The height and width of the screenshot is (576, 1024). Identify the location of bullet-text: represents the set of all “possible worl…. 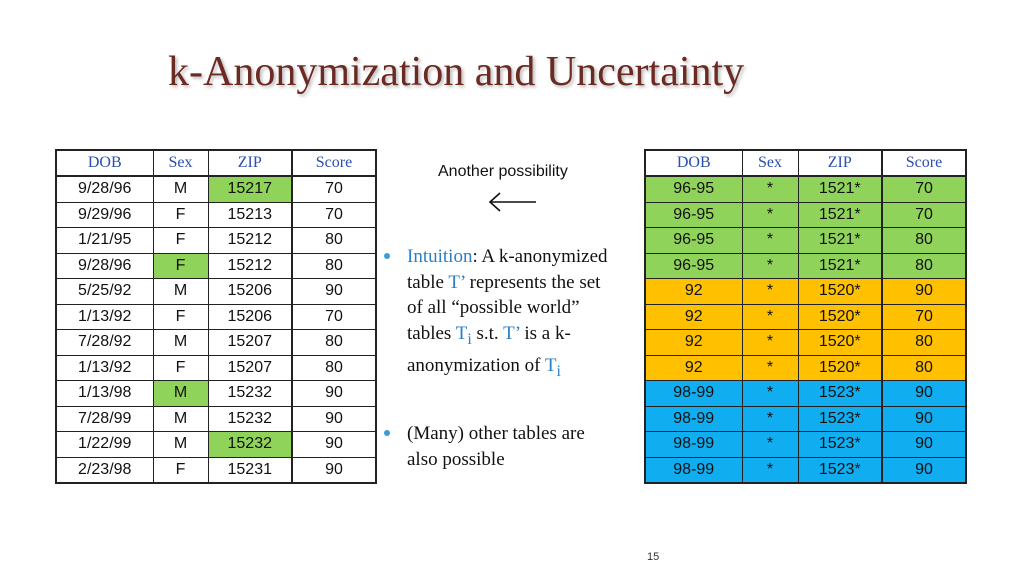
(504, 308).